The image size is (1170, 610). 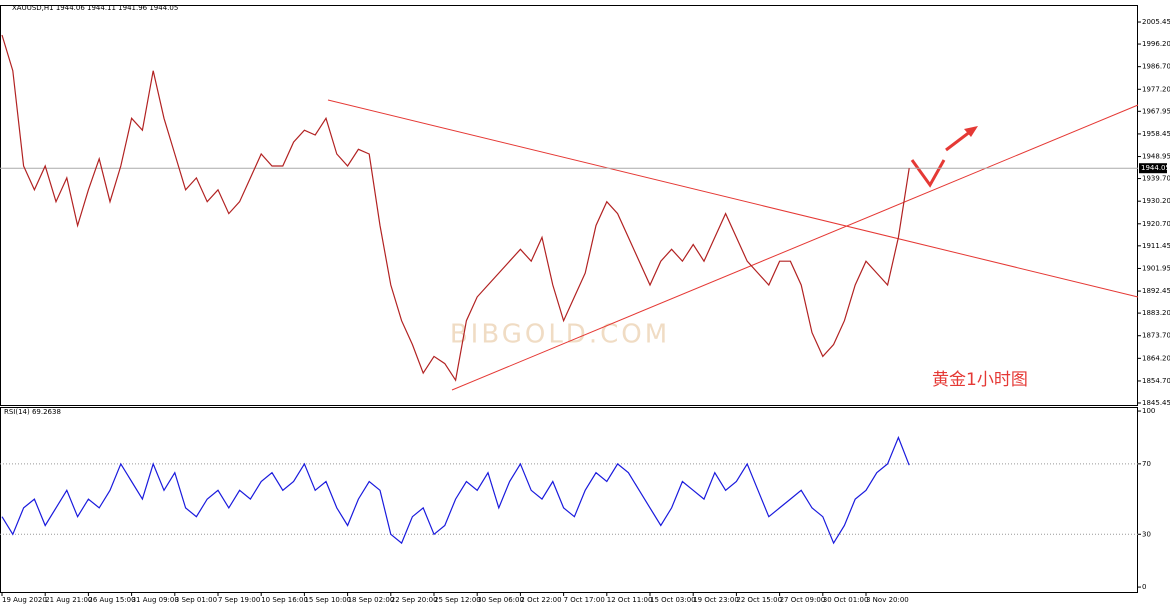 I want to click on y-tick-label: 1901.95, so click(x=1156, y=268).